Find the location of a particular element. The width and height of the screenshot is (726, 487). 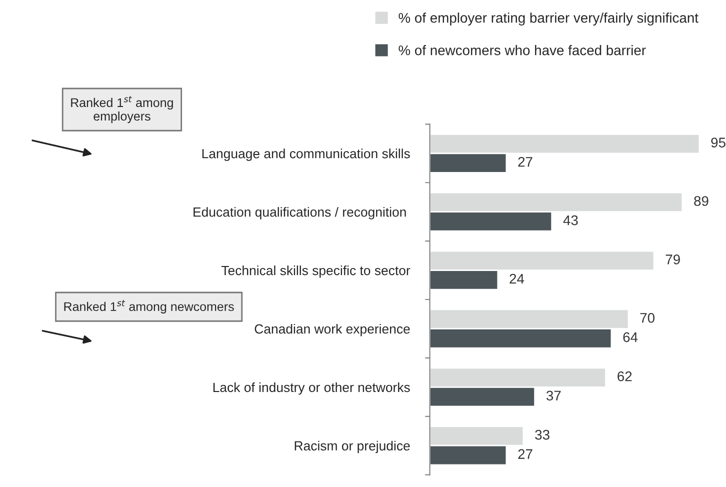

text: Ranked 1$^{st}$ among employers is located at coordinates (122, 110).